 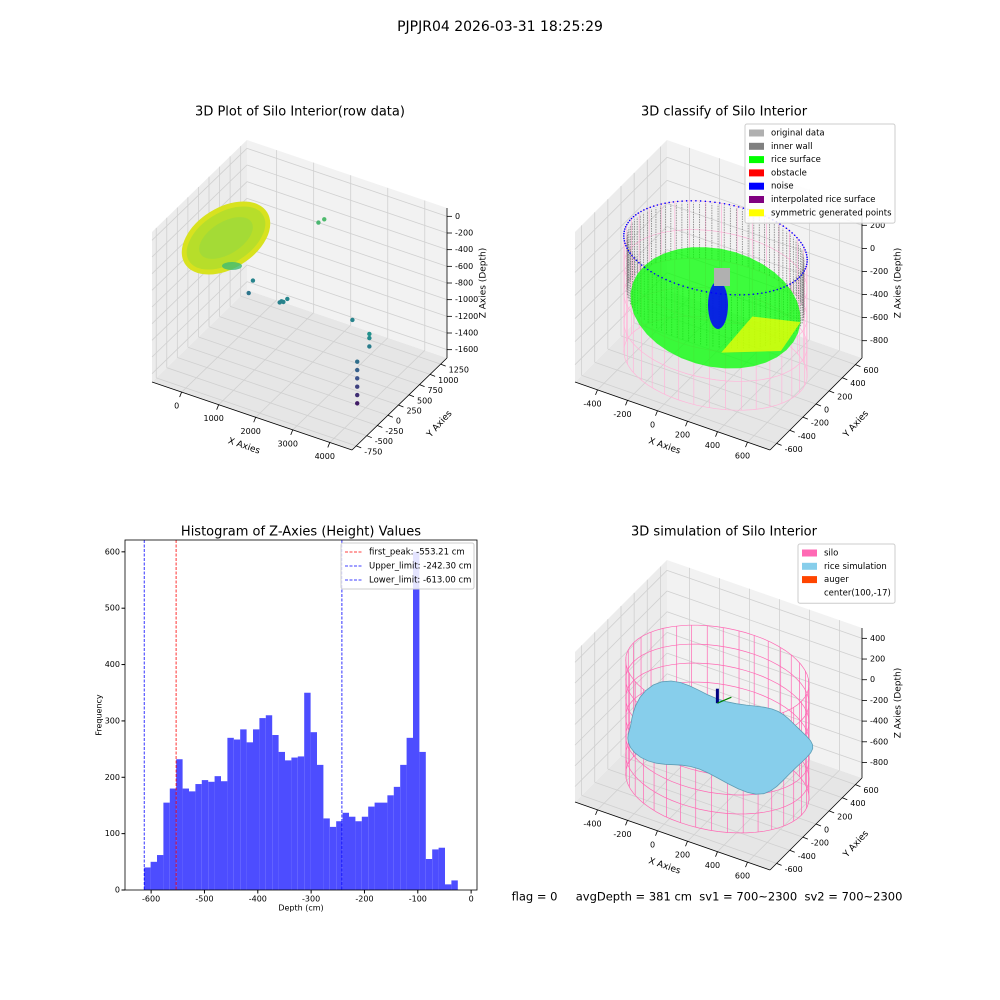 What do you see at coordinates (879, 271) in the screenshot?
I see `z-tick-label: -200` at bounding box center [879, 271].